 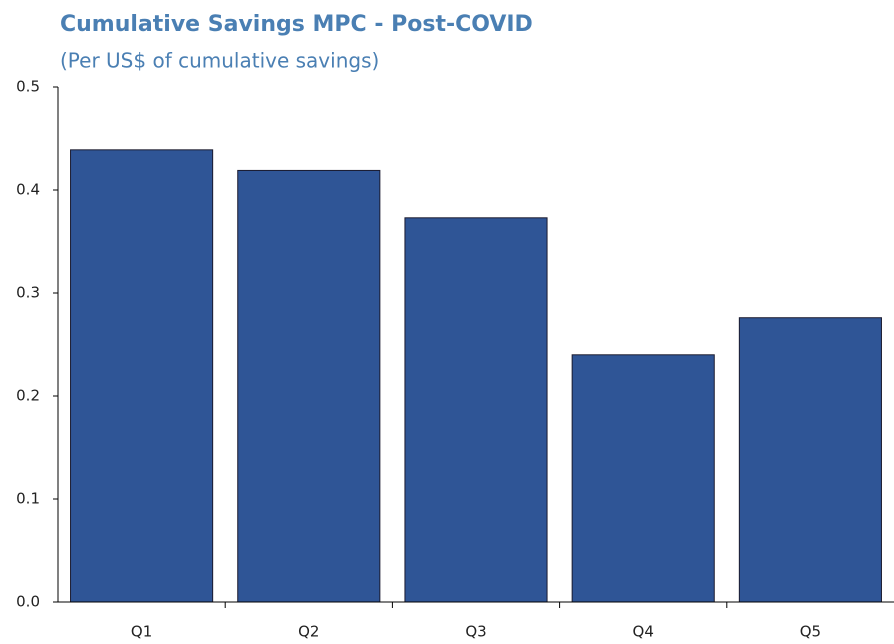 What do you see at coordinates (28, 499) in the screenshot?
I see `y-tick-label: 0.1` at bounding box center [28, 499].